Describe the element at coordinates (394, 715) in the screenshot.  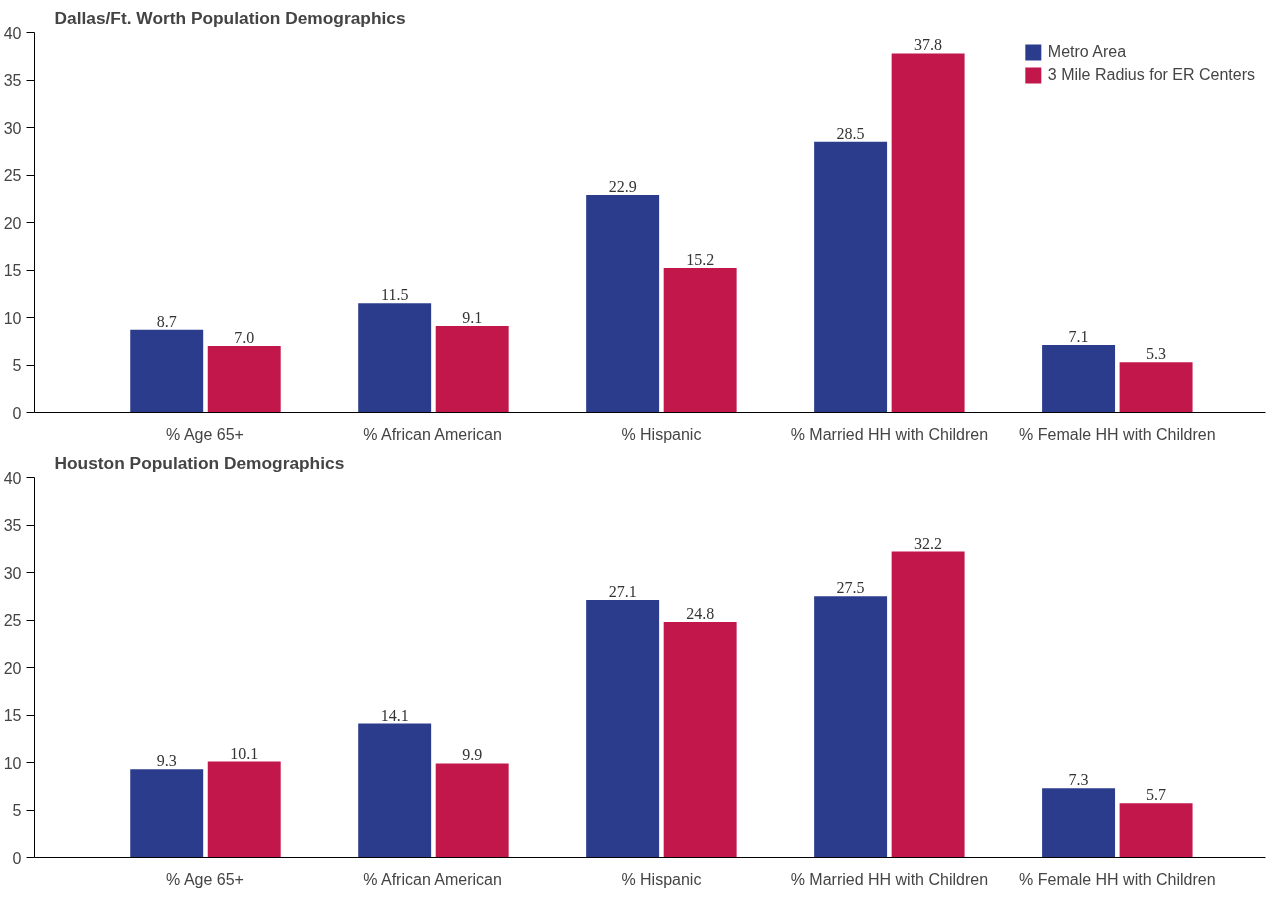
I see `data-label: 14.1` at that location.